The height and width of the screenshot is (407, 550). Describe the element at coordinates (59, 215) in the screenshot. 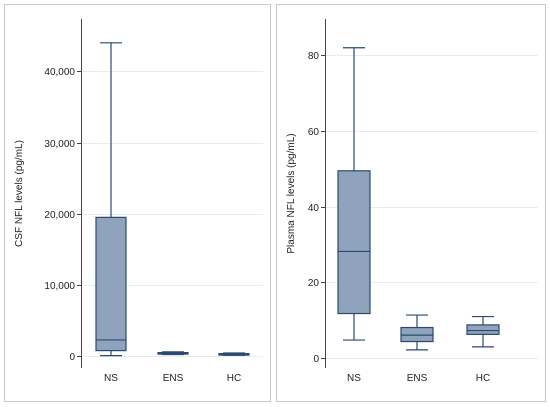

I see `panel-0-ytick-label: 20,000` at that location.